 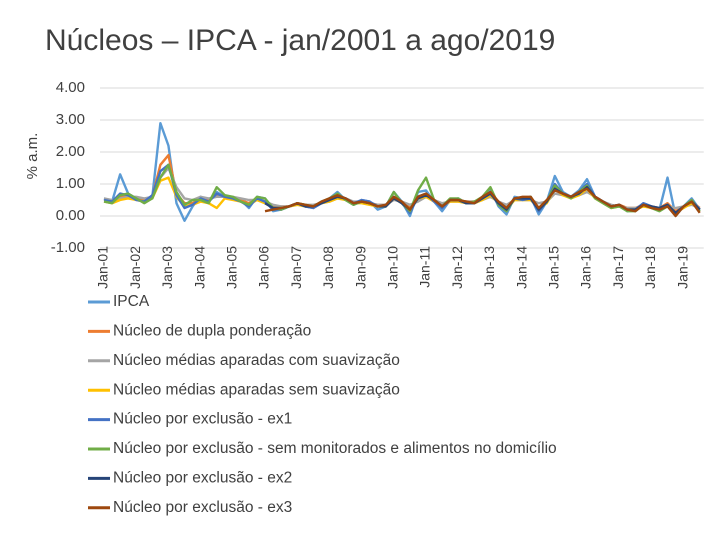 What do you see at coordinates (202, 477) in the screenshot?
I see `legend-label: Núcleo por exclusão - ex2` at bounding box center [202, 477].